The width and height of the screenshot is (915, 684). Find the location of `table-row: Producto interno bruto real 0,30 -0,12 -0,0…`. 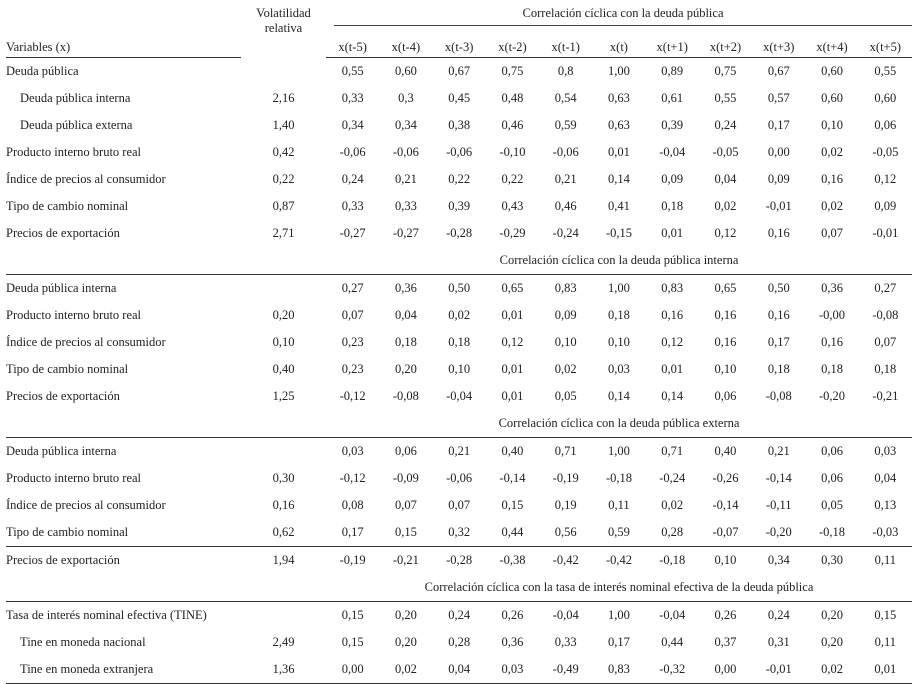

table-row: Producto interno bruto real 0,30 -0,12 -0,0… is located at coordinates (459, 478).